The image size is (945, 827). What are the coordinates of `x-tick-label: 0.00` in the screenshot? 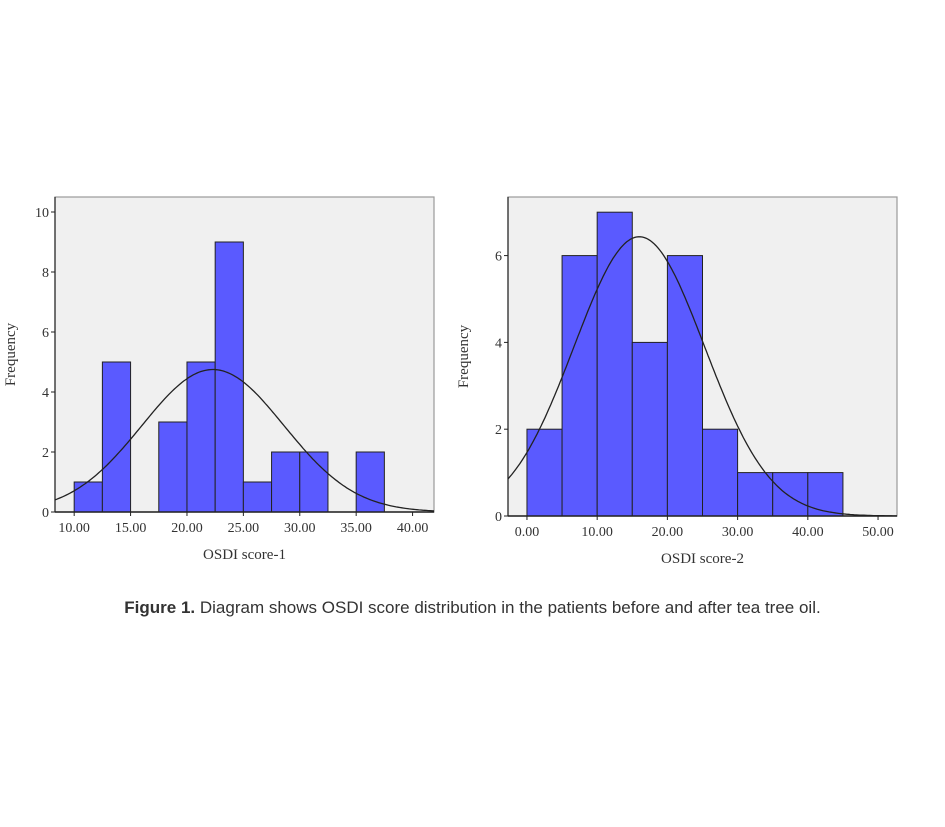 It's located at (527, 532).